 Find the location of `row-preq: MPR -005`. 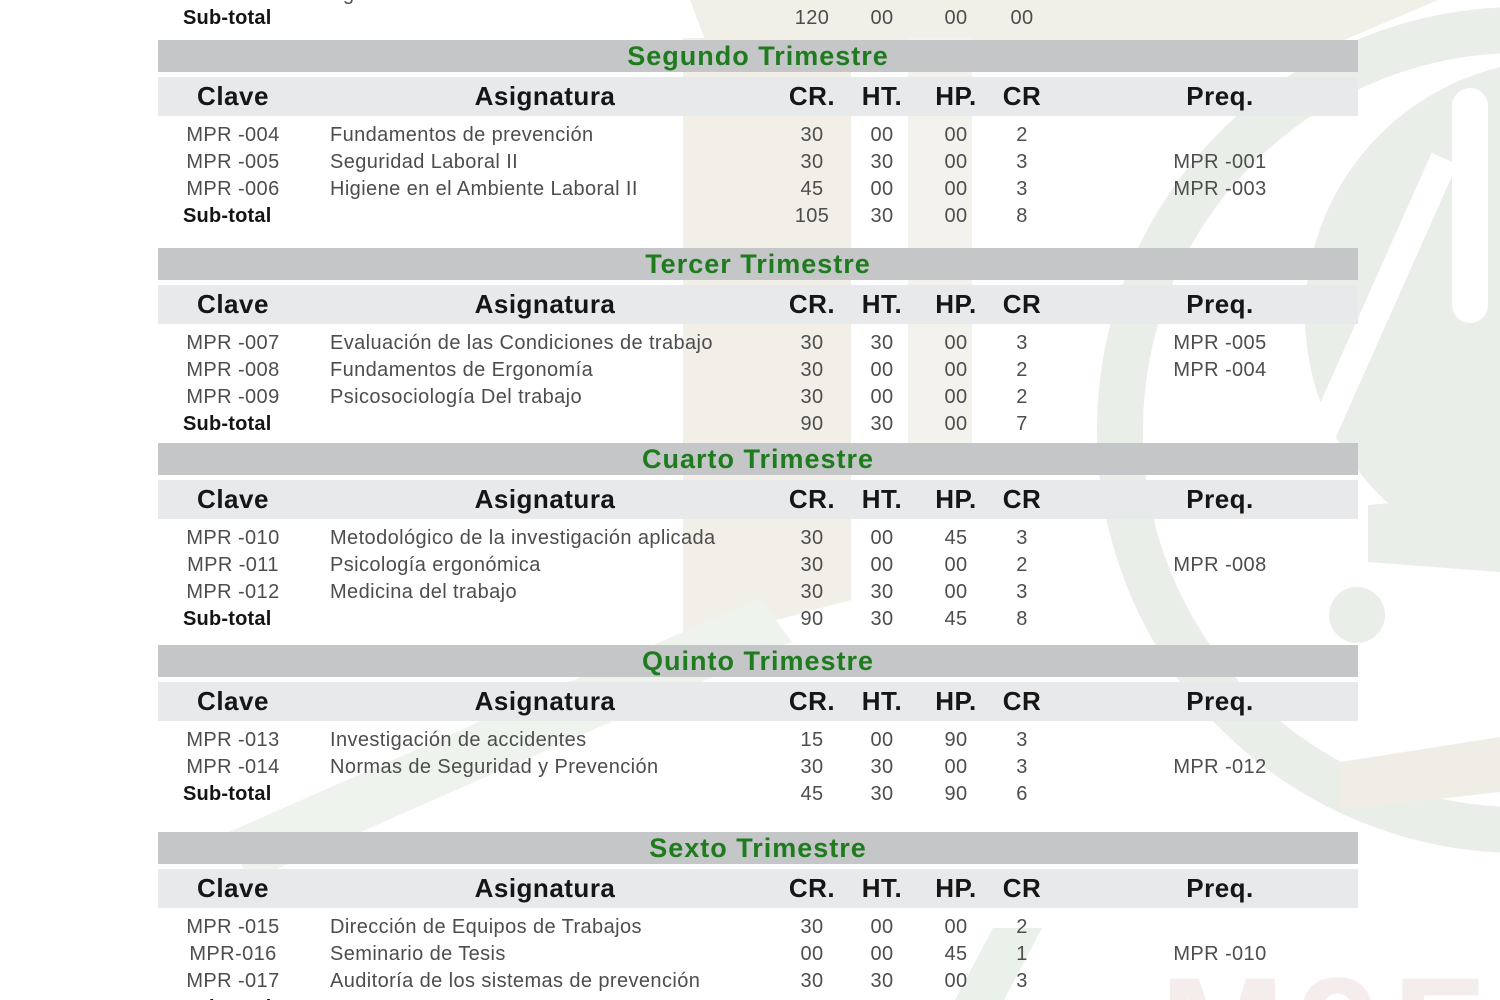

row-preq: MPR -005 is located at coordinates (1220, 343).